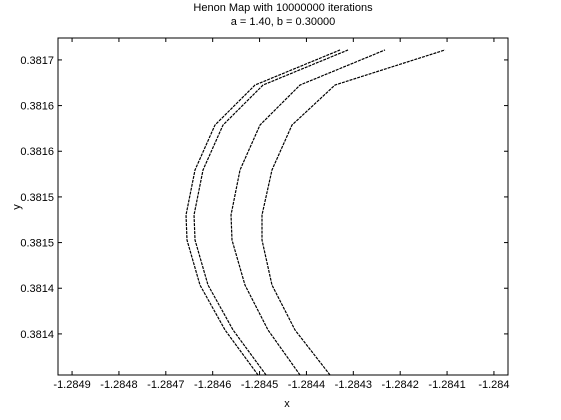  I want to click on x-tick-label: -1.2843, so click(353, 385).